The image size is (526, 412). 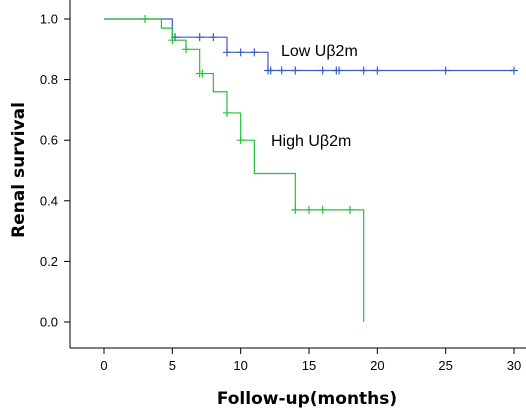 I want to click on x-tick-label: 25, so click(x=445, y=365).